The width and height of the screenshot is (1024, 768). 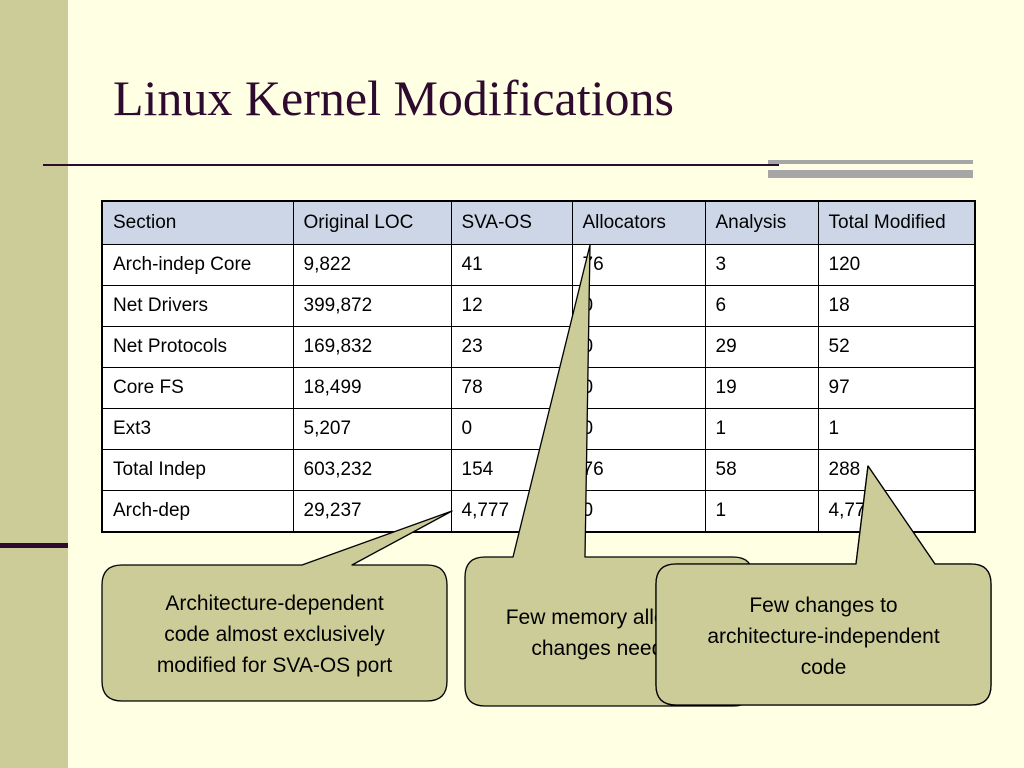 I want to click on table-cell: 120, so click(x=896, y=265).